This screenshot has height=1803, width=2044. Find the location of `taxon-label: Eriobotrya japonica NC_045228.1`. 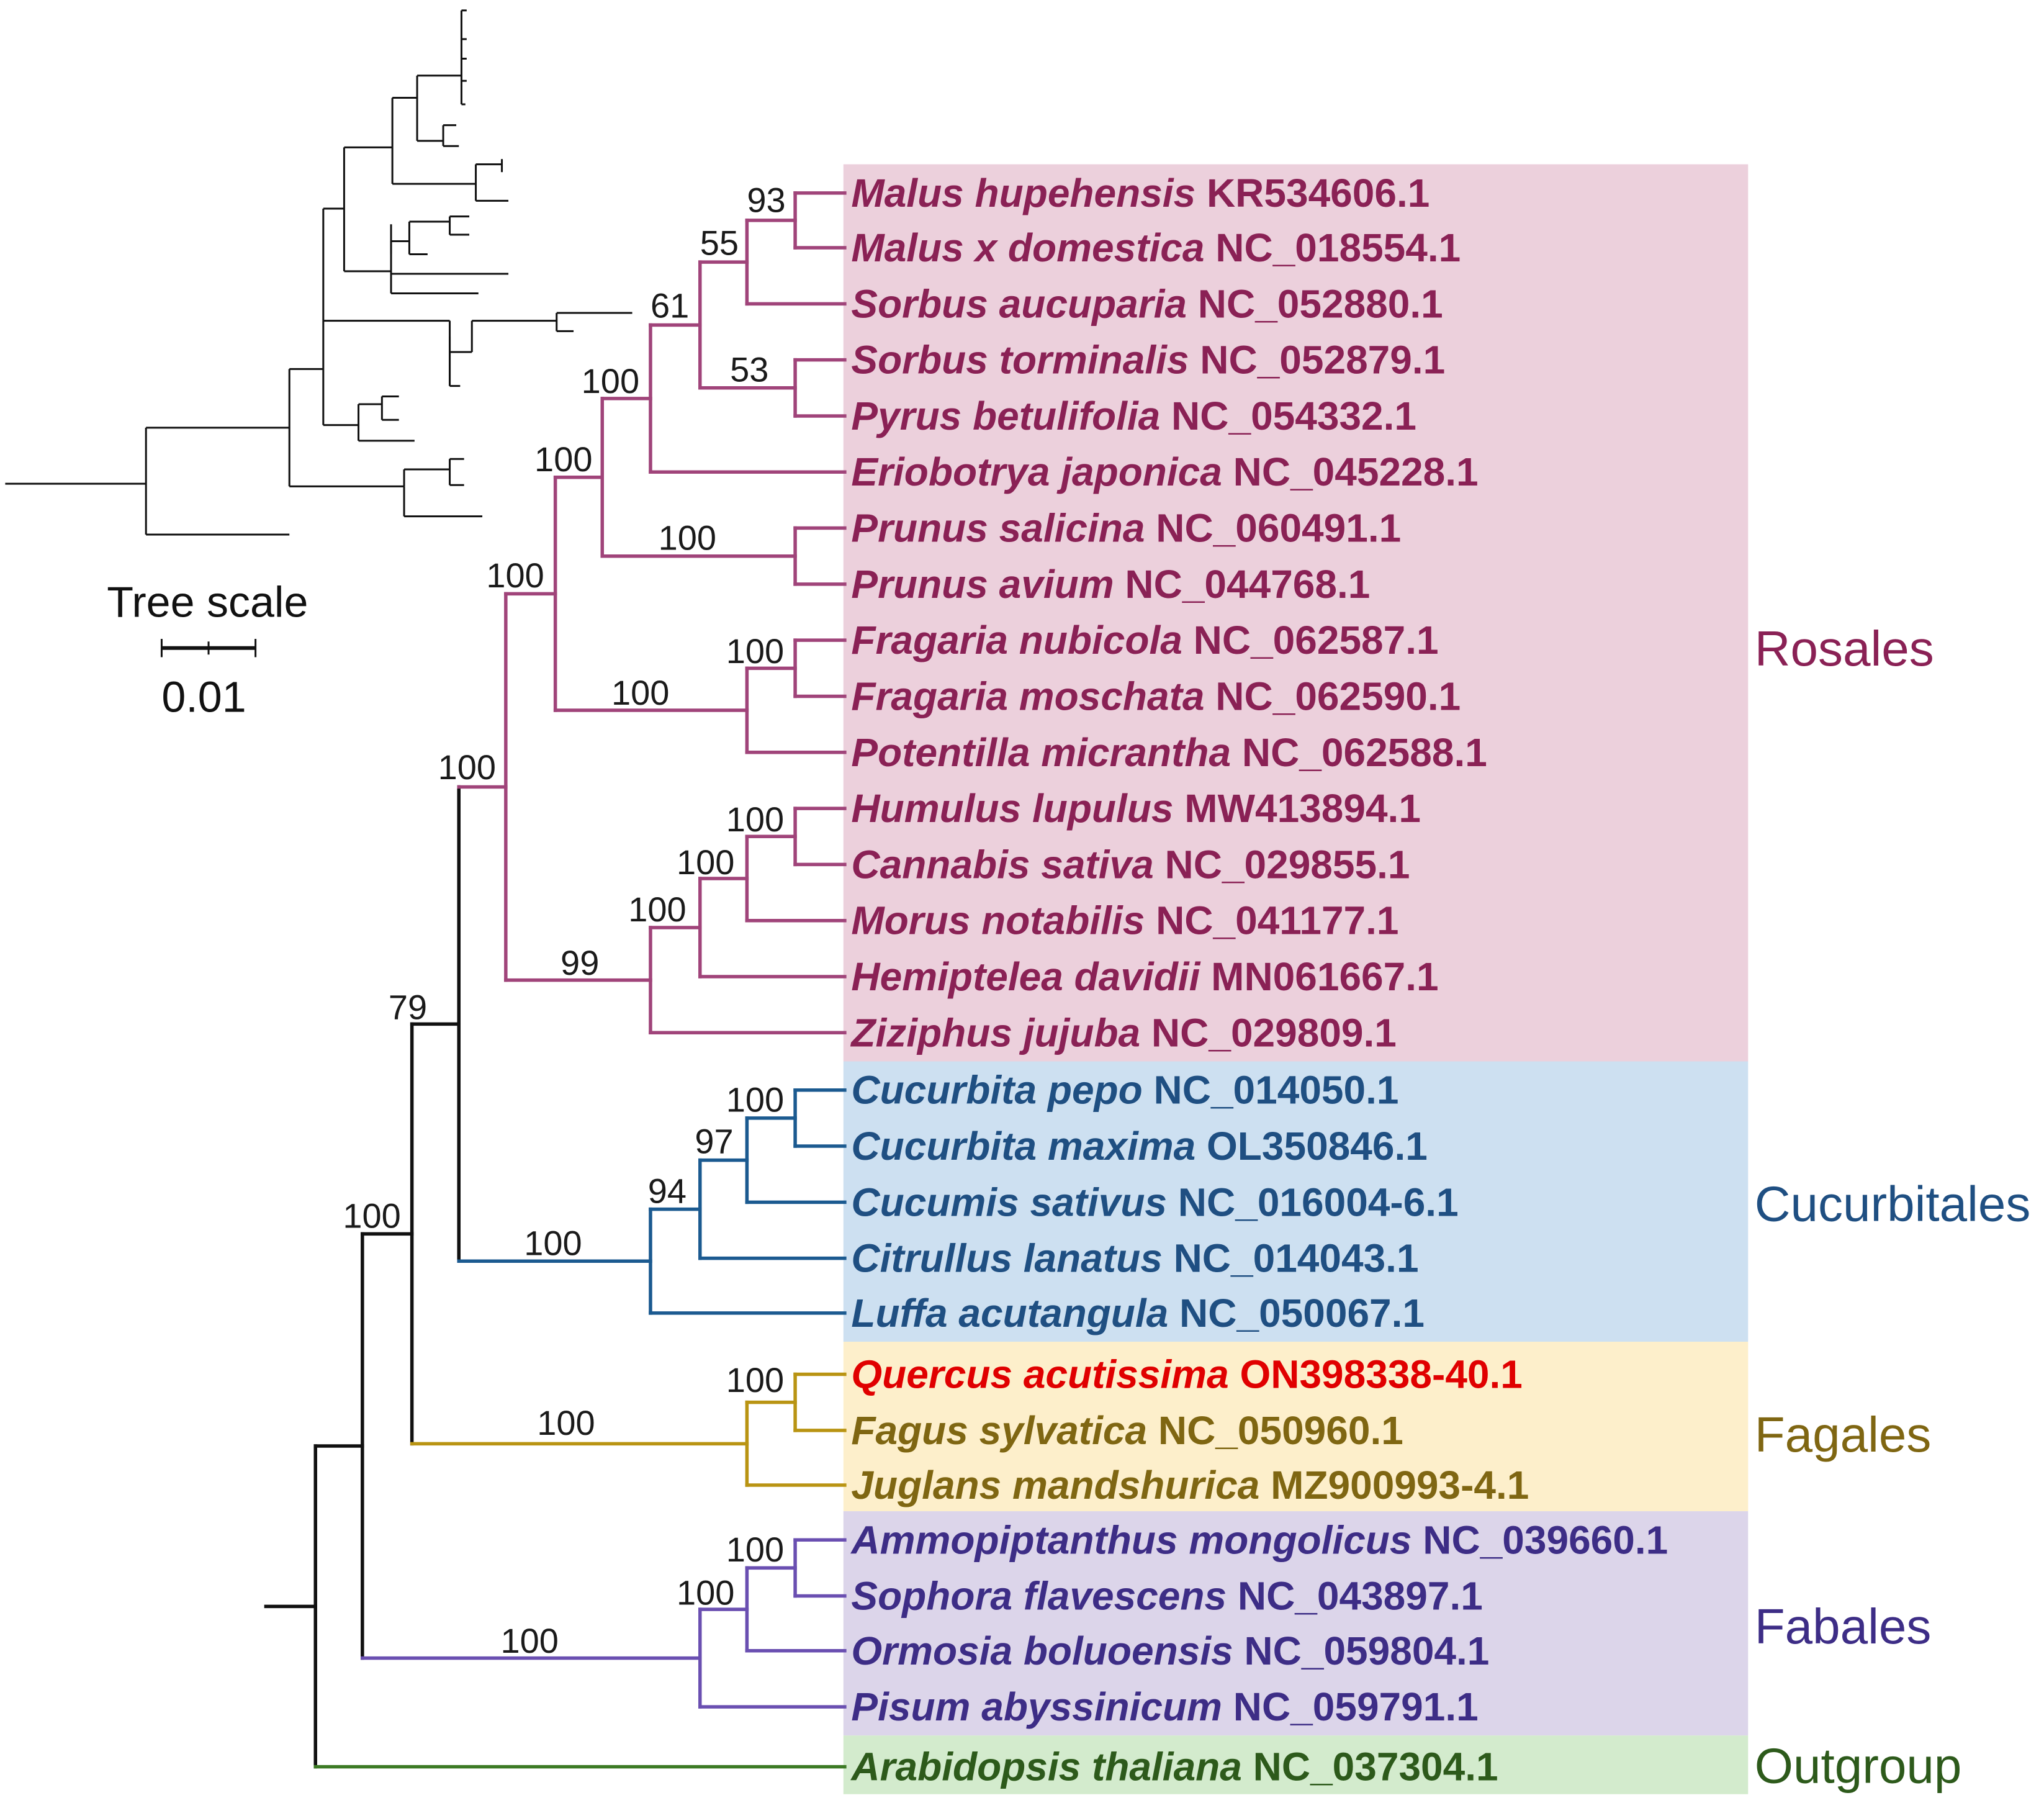

taxon-label: Eriobotrya japonica NC_045228.1 is located at coordinates (1164, 472).